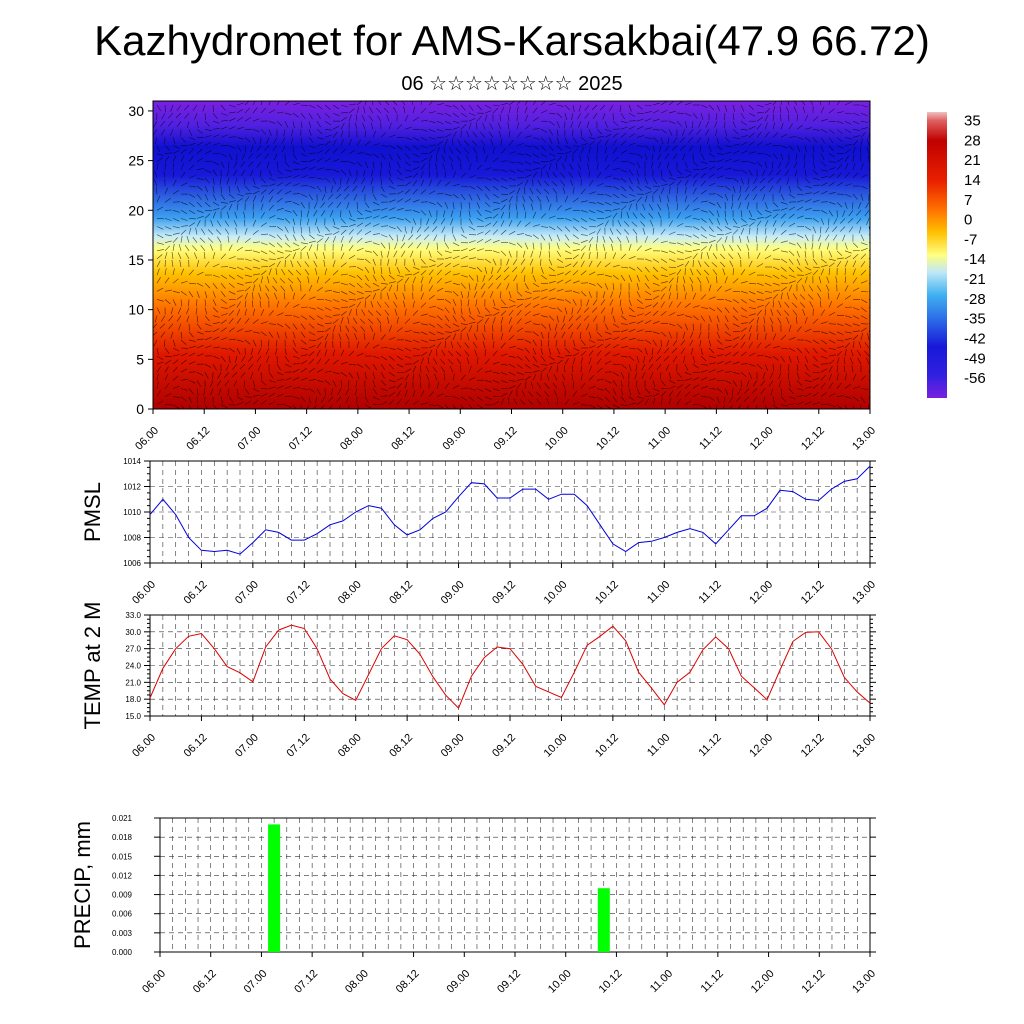 This screenshot has width=1024, height=1024. I want to click on y-tick-label: 21.0, so click(133, 682).